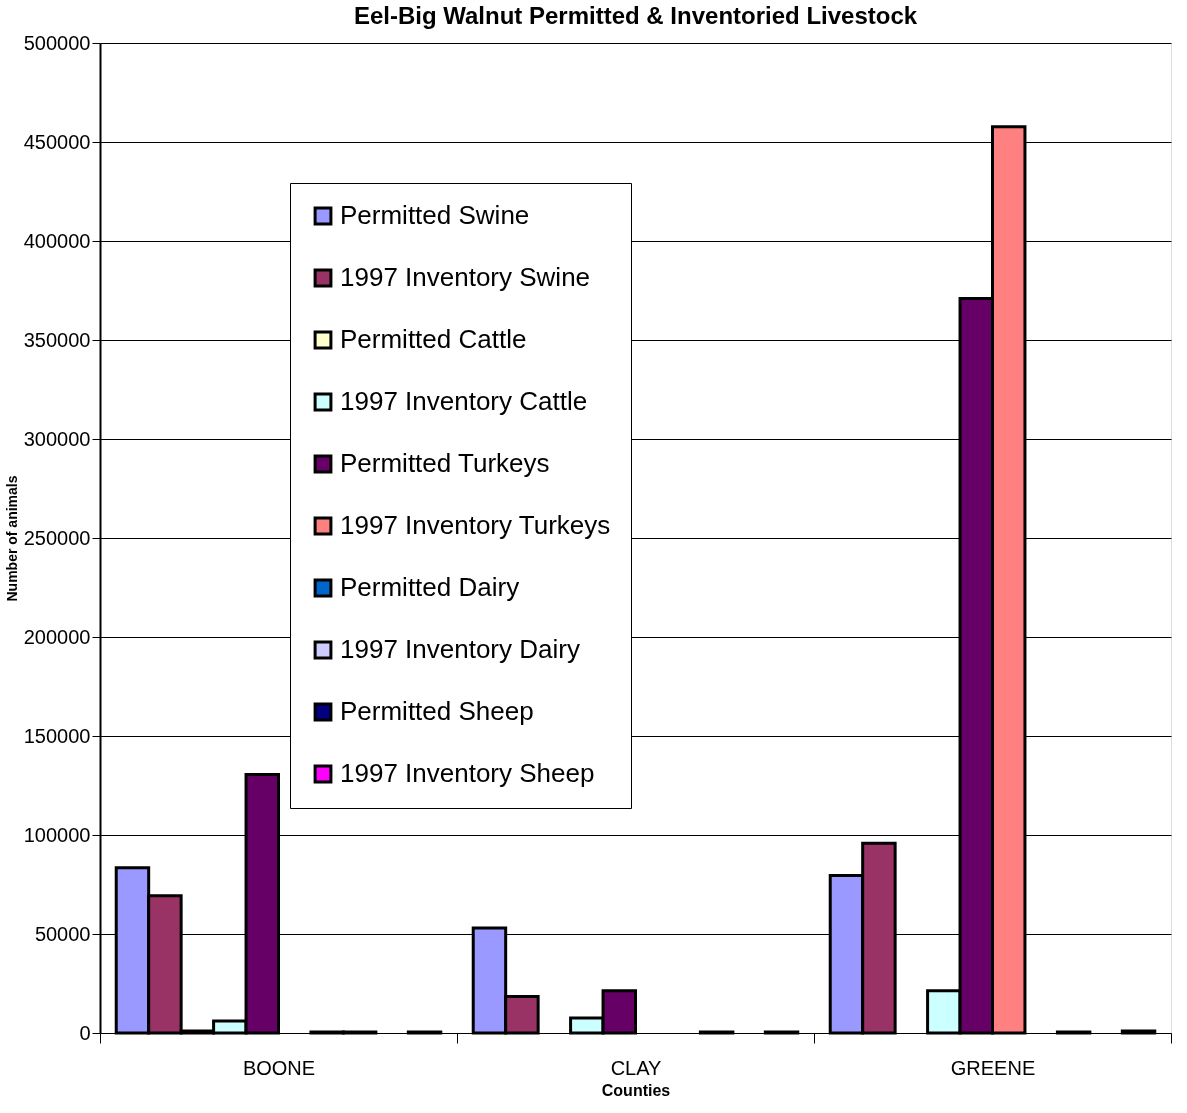  Describe the element at coordinates (57, 339) in the screenshot. I see `y-tick-label: 350000` at that location.